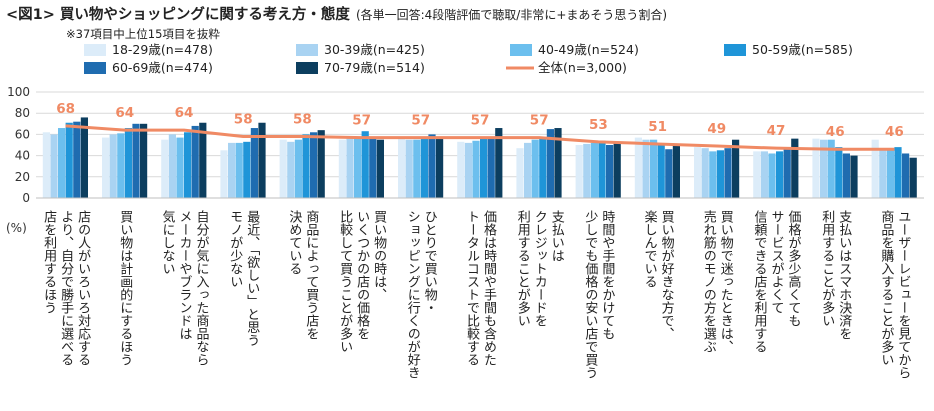 This screenshot has width=934, height=411. What do you see at coordinates (22, 156) in the screenshot?
I see `y-tick-label: 40` at bounding box center [22, 156].